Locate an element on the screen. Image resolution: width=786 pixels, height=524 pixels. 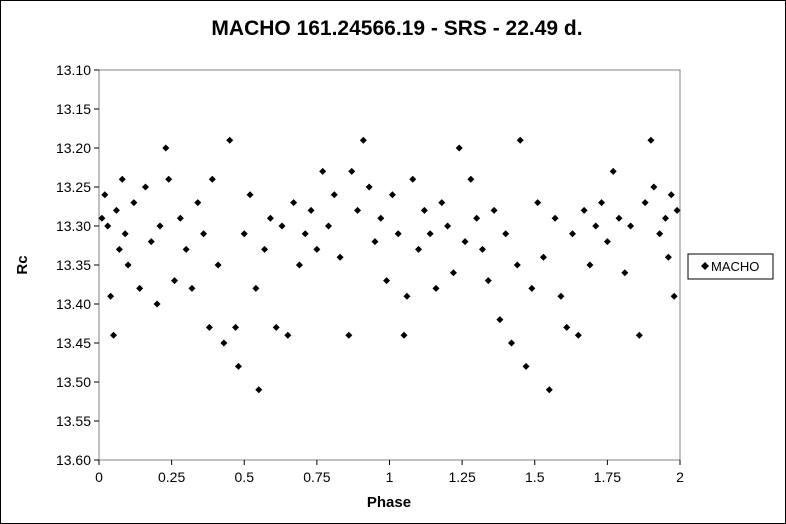
y-tick-label: 13.55 is located at coordinates (73, 421).